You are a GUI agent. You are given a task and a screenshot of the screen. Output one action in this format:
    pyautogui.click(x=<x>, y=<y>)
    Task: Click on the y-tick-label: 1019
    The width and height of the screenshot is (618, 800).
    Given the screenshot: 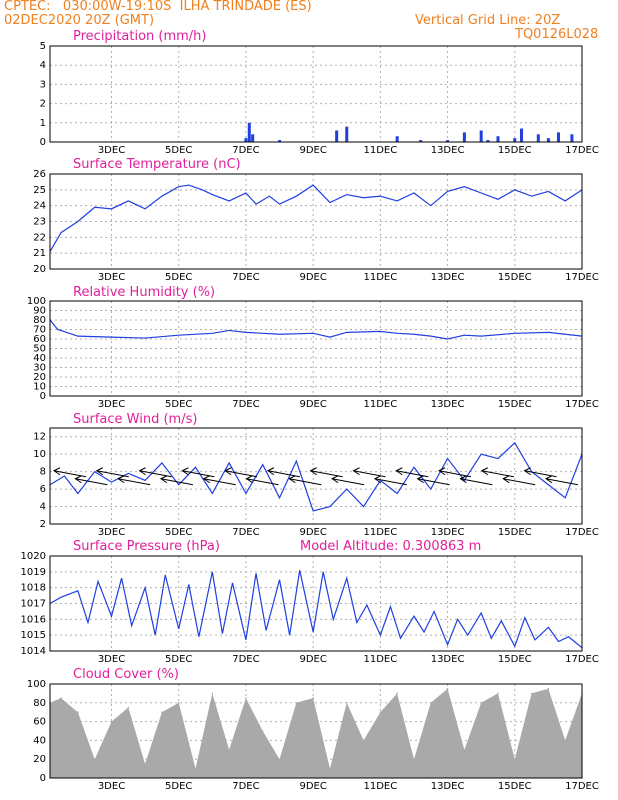 What is the action you would take?
    pyautogui.click(x=33, y=572)
    